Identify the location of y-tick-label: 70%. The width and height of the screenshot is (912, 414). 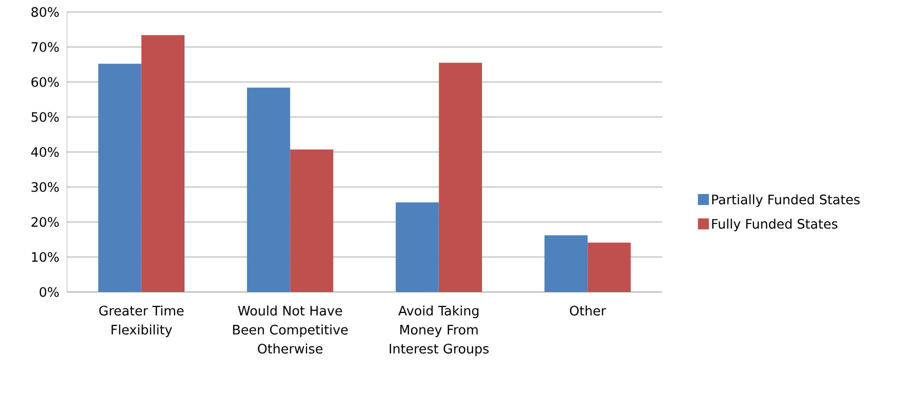
(45, 47).